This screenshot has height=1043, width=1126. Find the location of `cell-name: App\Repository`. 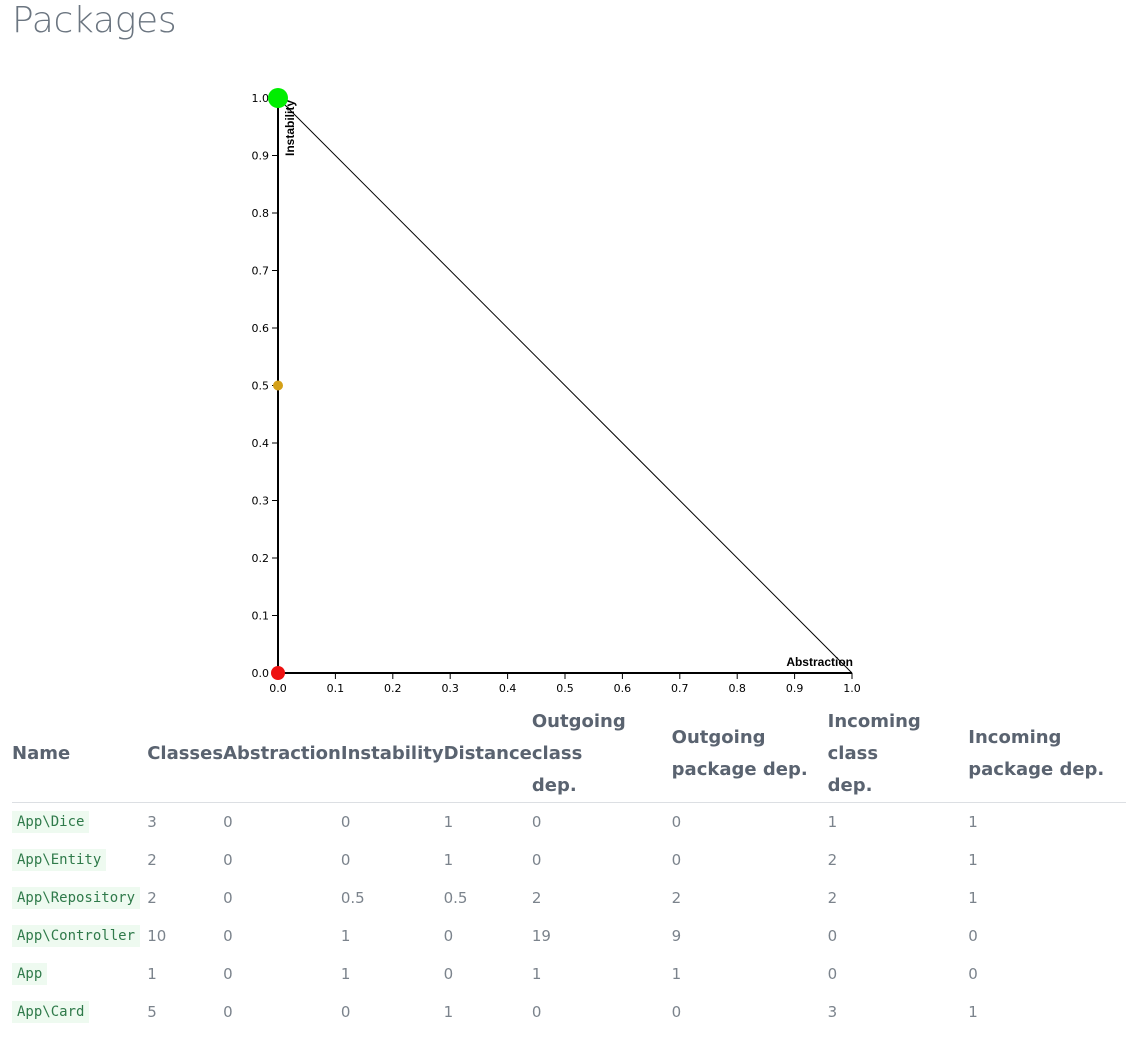

cell-name: App\Repository is located at coordinates (79, 898).